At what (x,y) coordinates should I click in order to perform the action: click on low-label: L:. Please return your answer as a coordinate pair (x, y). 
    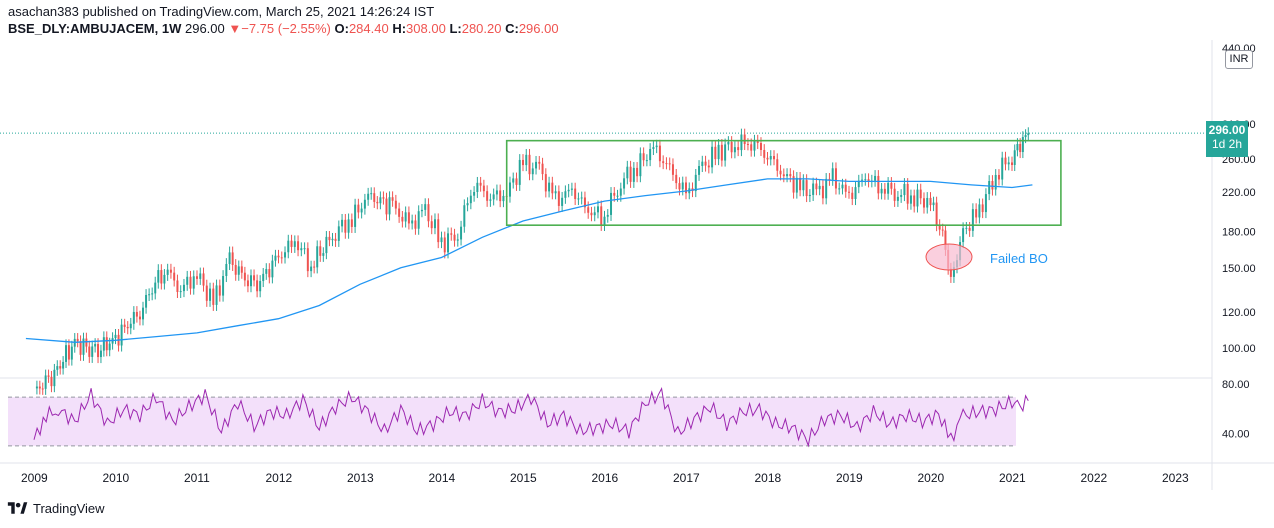
    Looking at the image, I should click on (455, 28).